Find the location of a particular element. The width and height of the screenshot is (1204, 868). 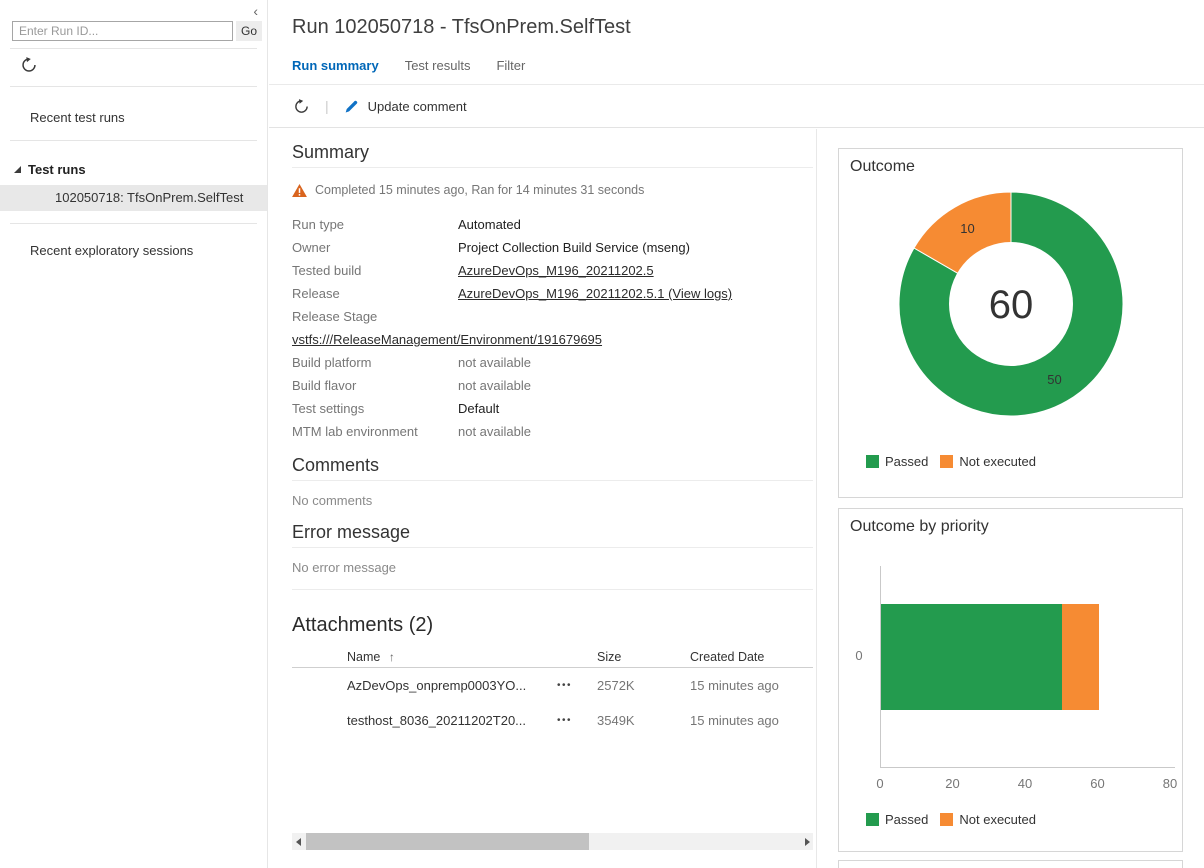

page-title: Run 102050718 - TfsOnPrem.SelfTest is located at coordinates (461, 27).